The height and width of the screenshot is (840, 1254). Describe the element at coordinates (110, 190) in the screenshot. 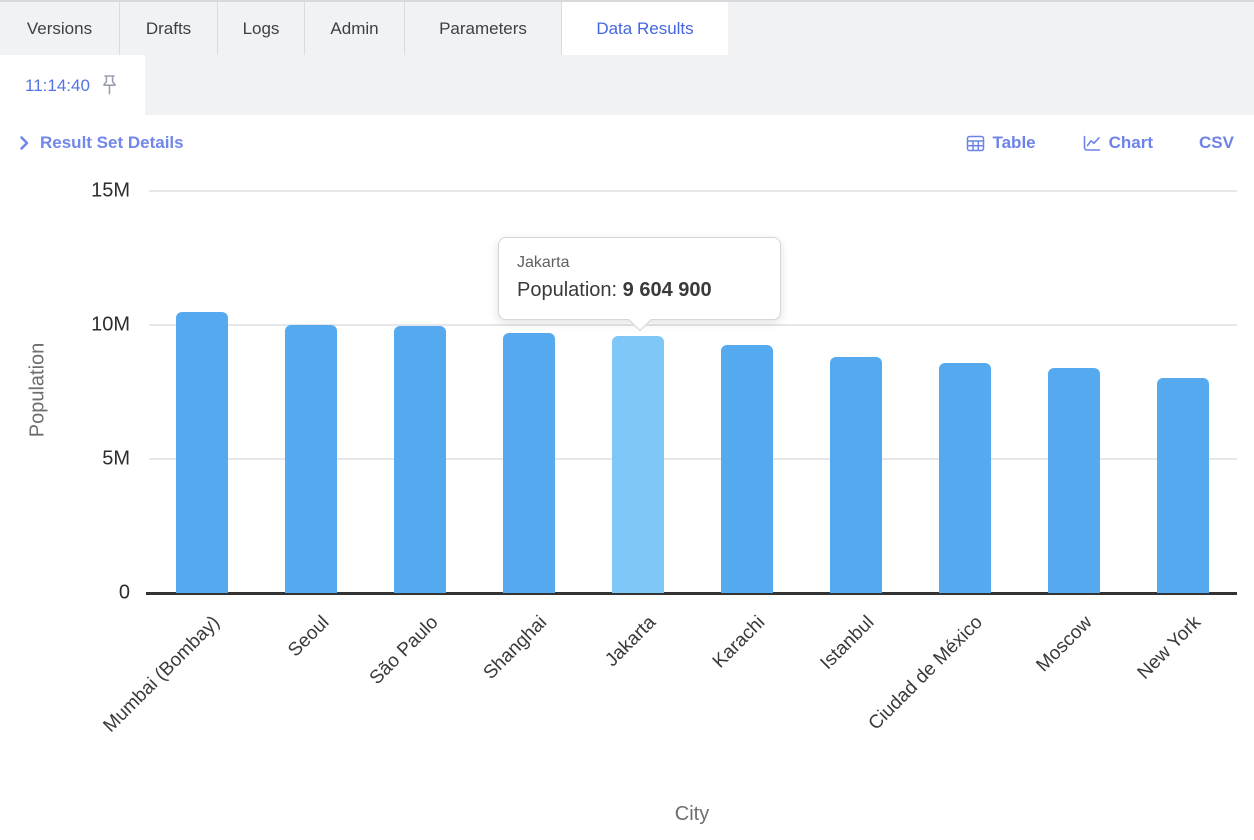

I see `y-tick-label-15M: 15M` at that location.